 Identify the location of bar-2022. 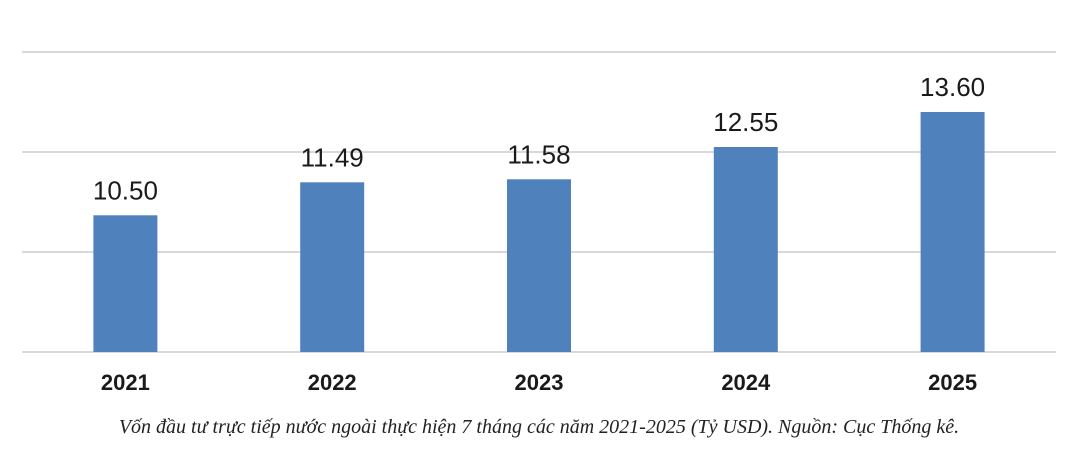
(332, 267).